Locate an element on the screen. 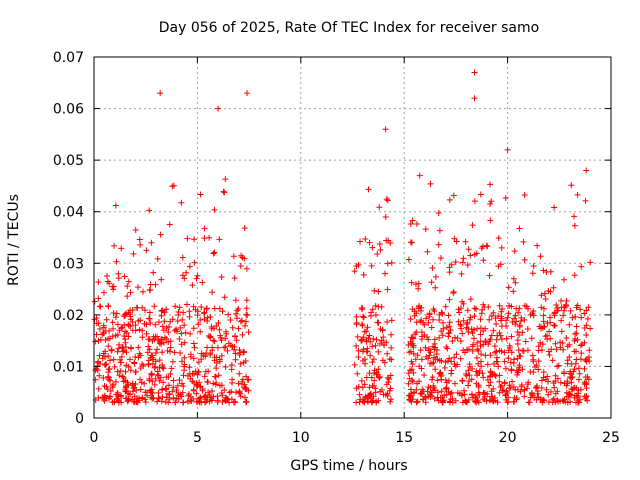 Image resolution: width=640 pixels, height=480 pixels. y-tick-label: 0.02 is located at coordinates (68, 316).